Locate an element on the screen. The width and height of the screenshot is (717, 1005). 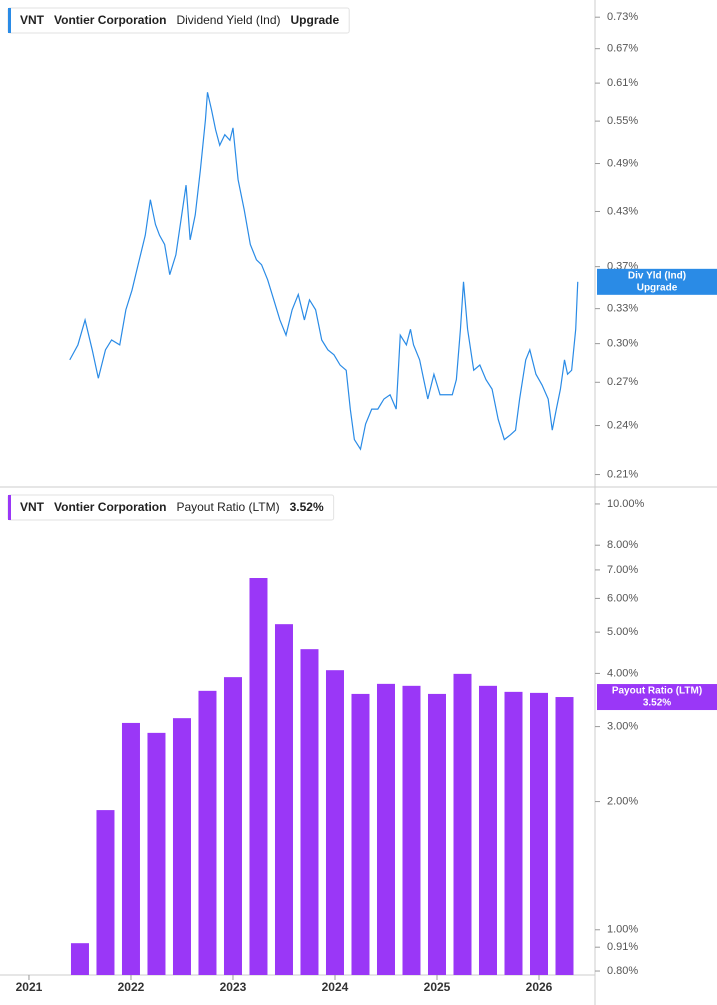
y-tick-label: 0.33% is located at coordinates (622, 309).